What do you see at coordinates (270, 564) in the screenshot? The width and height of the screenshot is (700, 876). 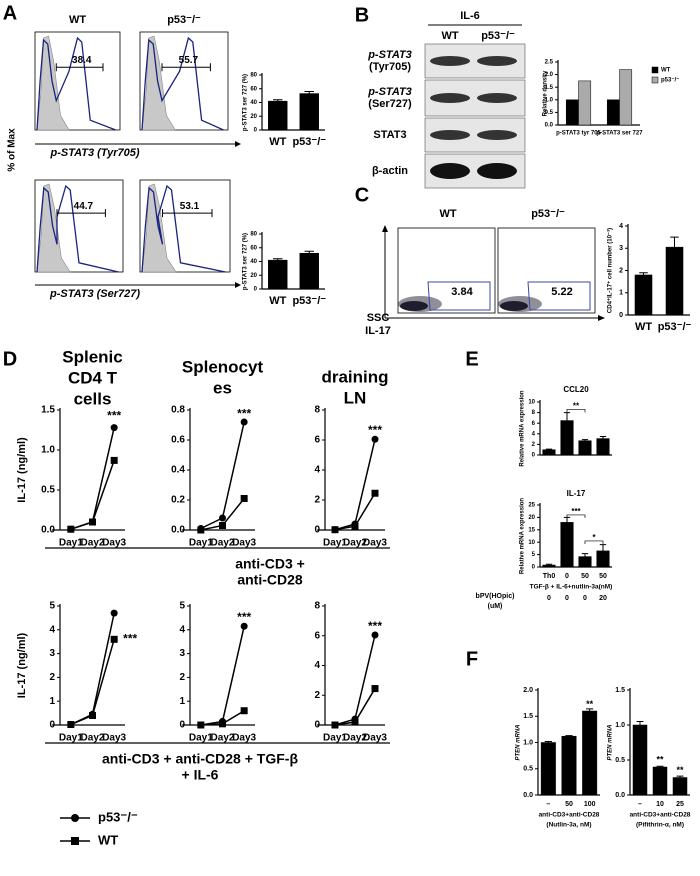 I see `group-label: anti-CD3 +` at bounding box center [270, 564].